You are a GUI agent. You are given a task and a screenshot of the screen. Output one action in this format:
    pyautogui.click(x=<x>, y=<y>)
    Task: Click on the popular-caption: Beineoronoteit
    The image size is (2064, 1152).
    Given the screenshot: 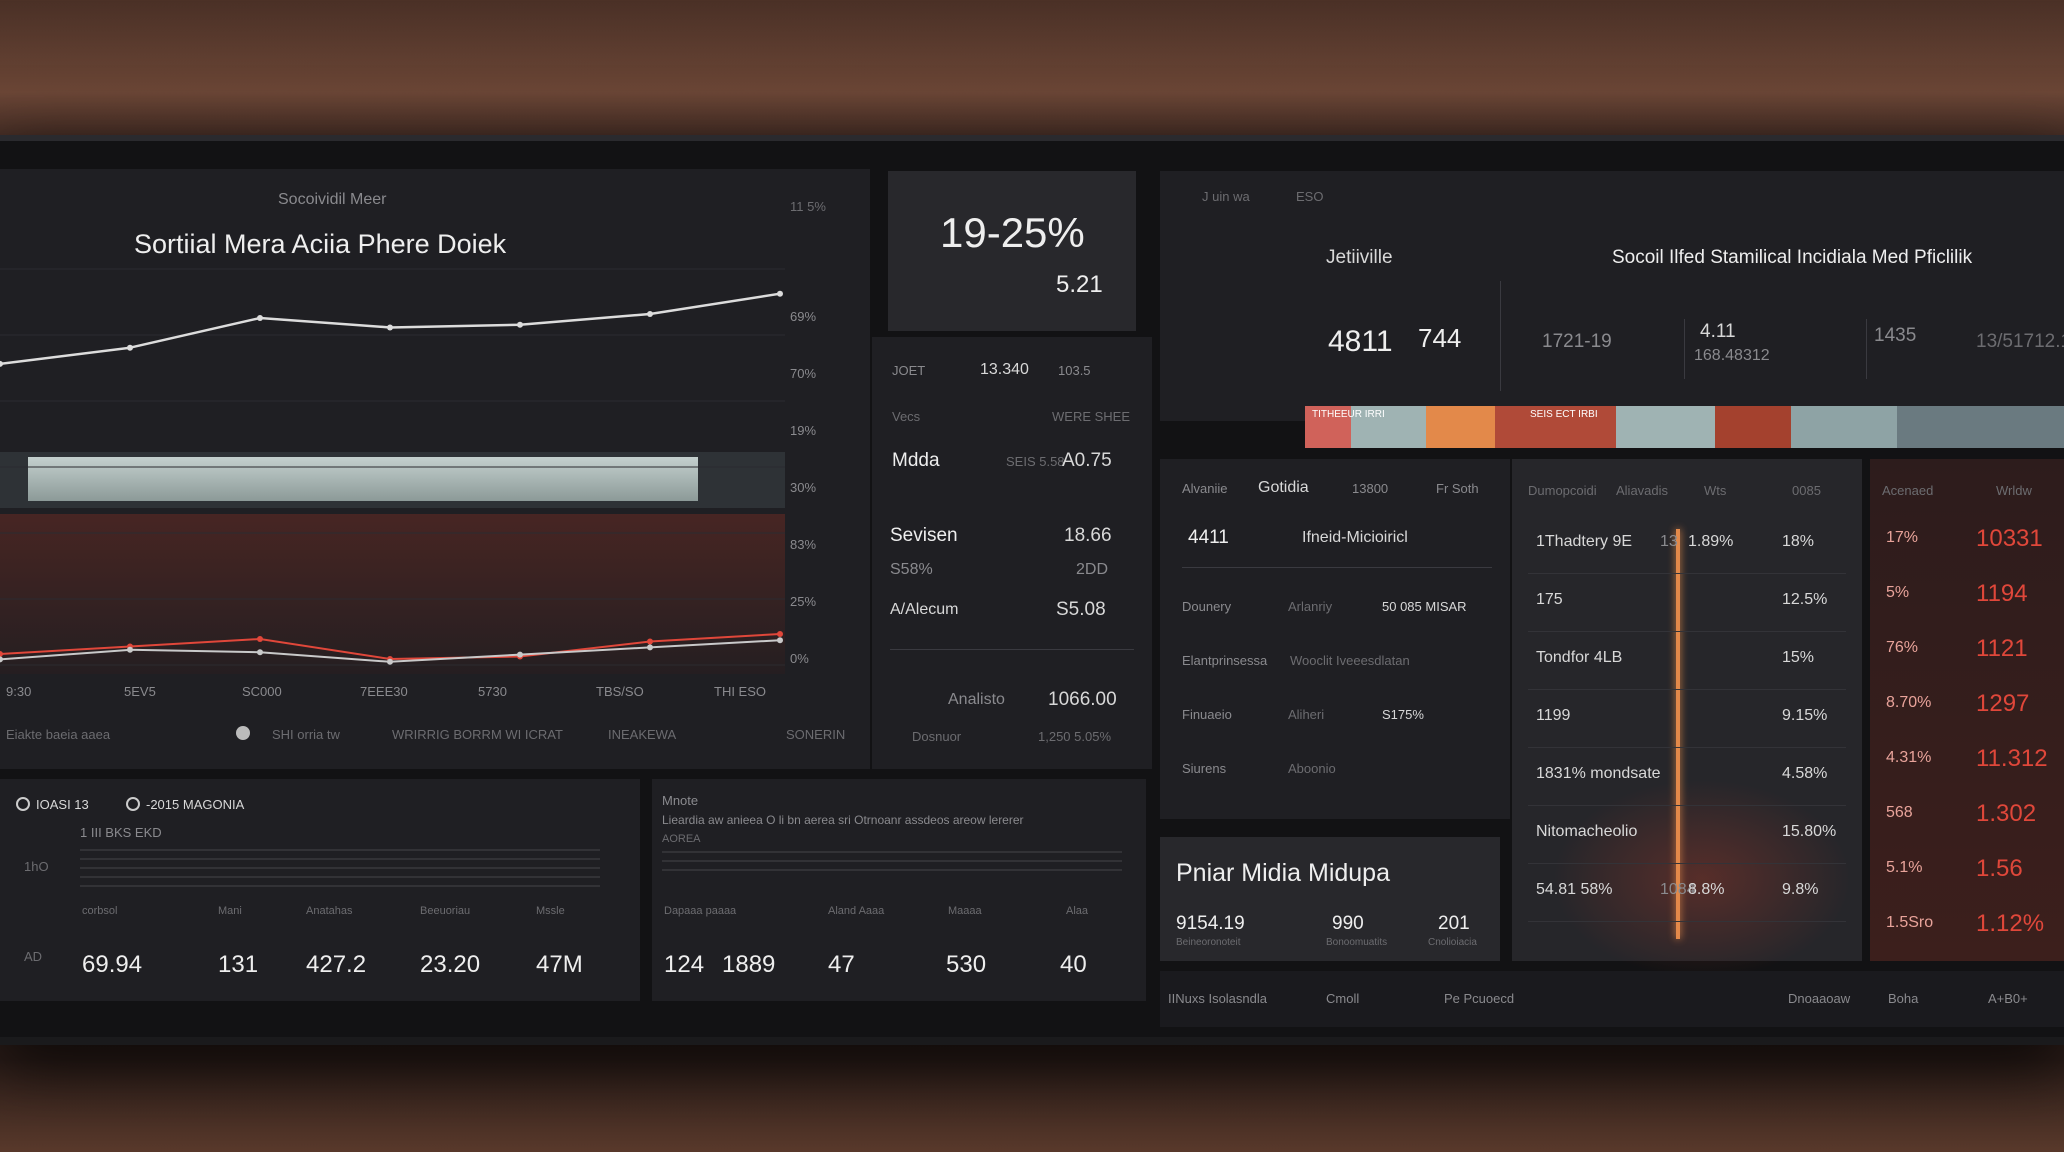 What is the action you would take?
    pyautogui.click(x=1208, y=942)
    